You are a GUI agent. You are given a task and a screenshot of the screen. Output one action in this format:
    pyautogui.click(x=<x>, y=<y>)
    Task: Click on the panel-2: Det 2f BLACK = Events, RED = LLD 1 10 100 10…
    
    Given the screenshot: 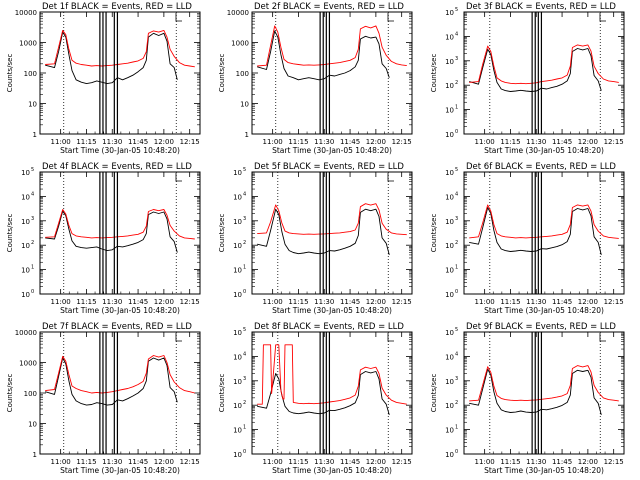 What is the action you would take?
    pyautogui.click(x=315, y=78)
    